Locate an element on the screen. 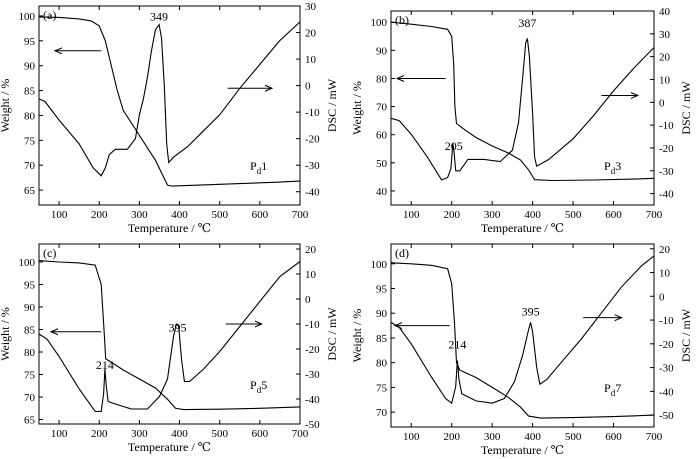 The height and width of the screenshot is (459, 700). sample-label: Pd1 is located at coordinates (258, 167).